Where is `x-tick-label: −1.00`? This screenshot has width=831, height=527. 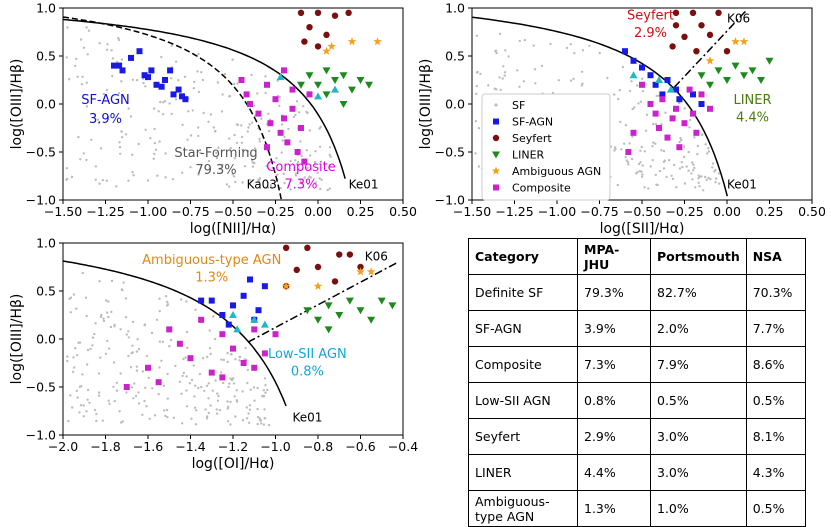
x-tick-label: −1.00 is located at coordinates (557, 211).